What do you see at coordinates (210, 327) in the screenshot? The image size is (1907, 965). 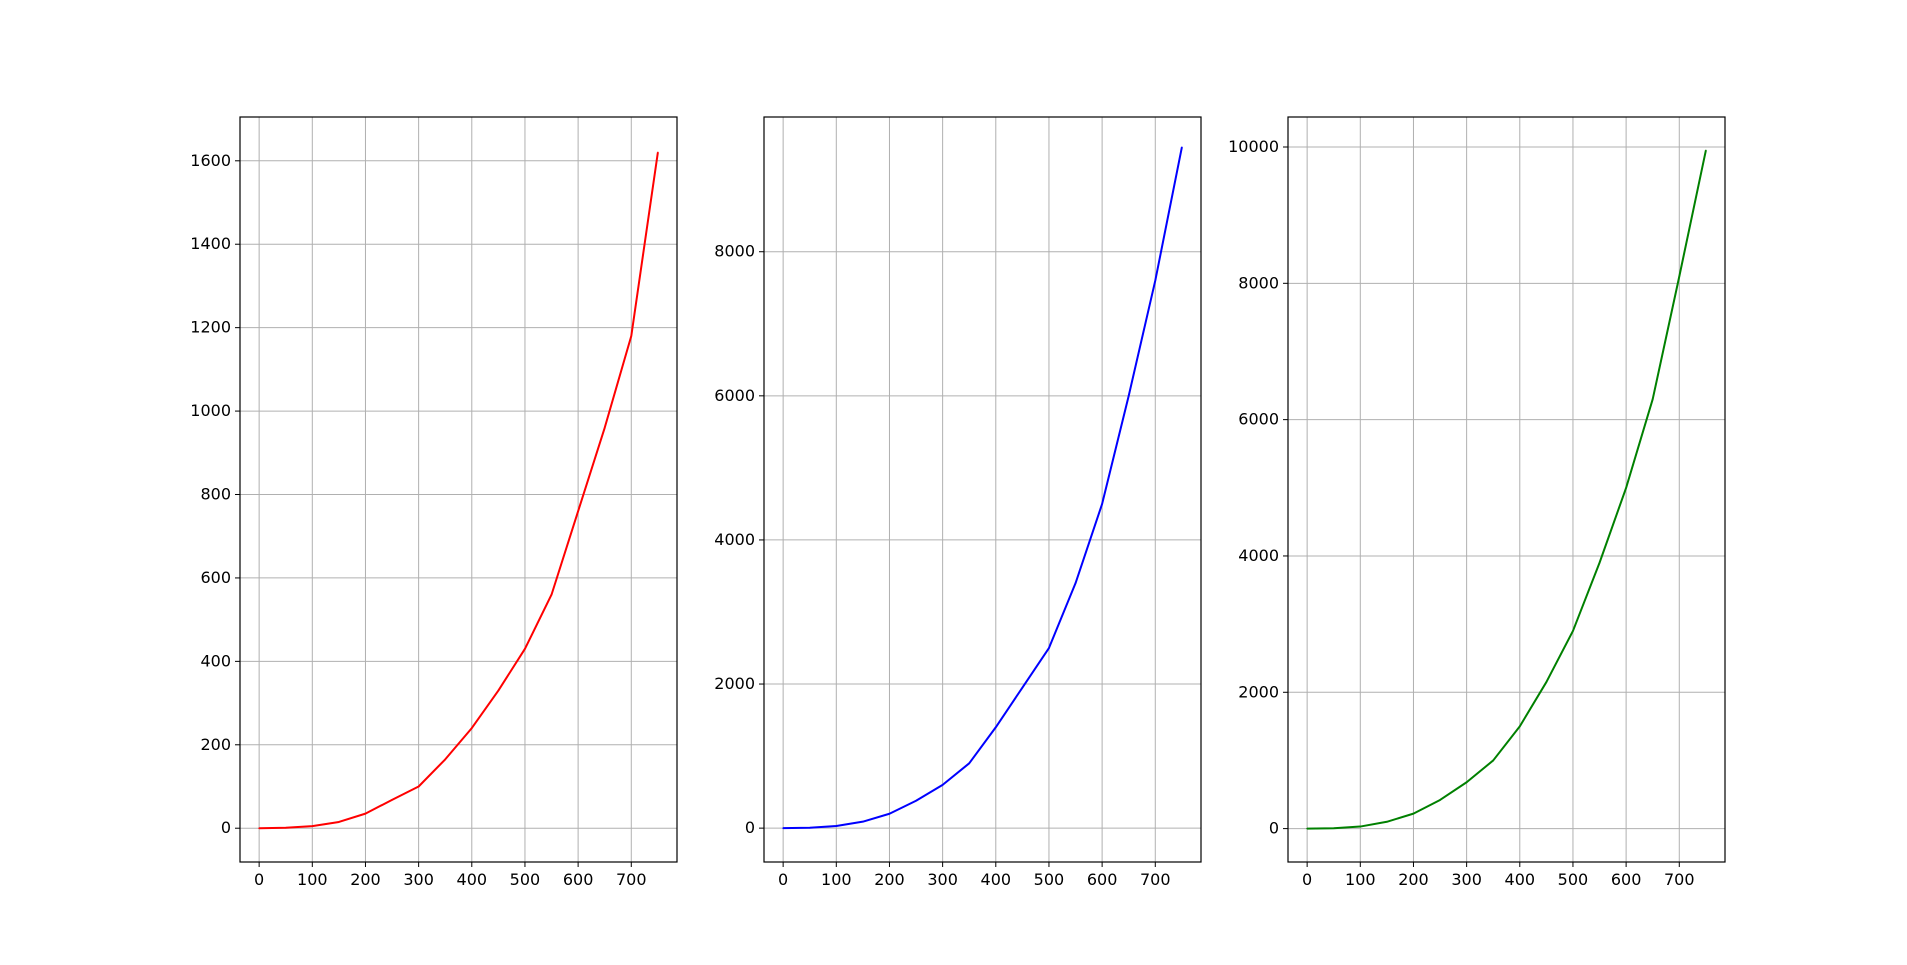 I see `y-tick-label: 1200` at bounding box center [210, 327].